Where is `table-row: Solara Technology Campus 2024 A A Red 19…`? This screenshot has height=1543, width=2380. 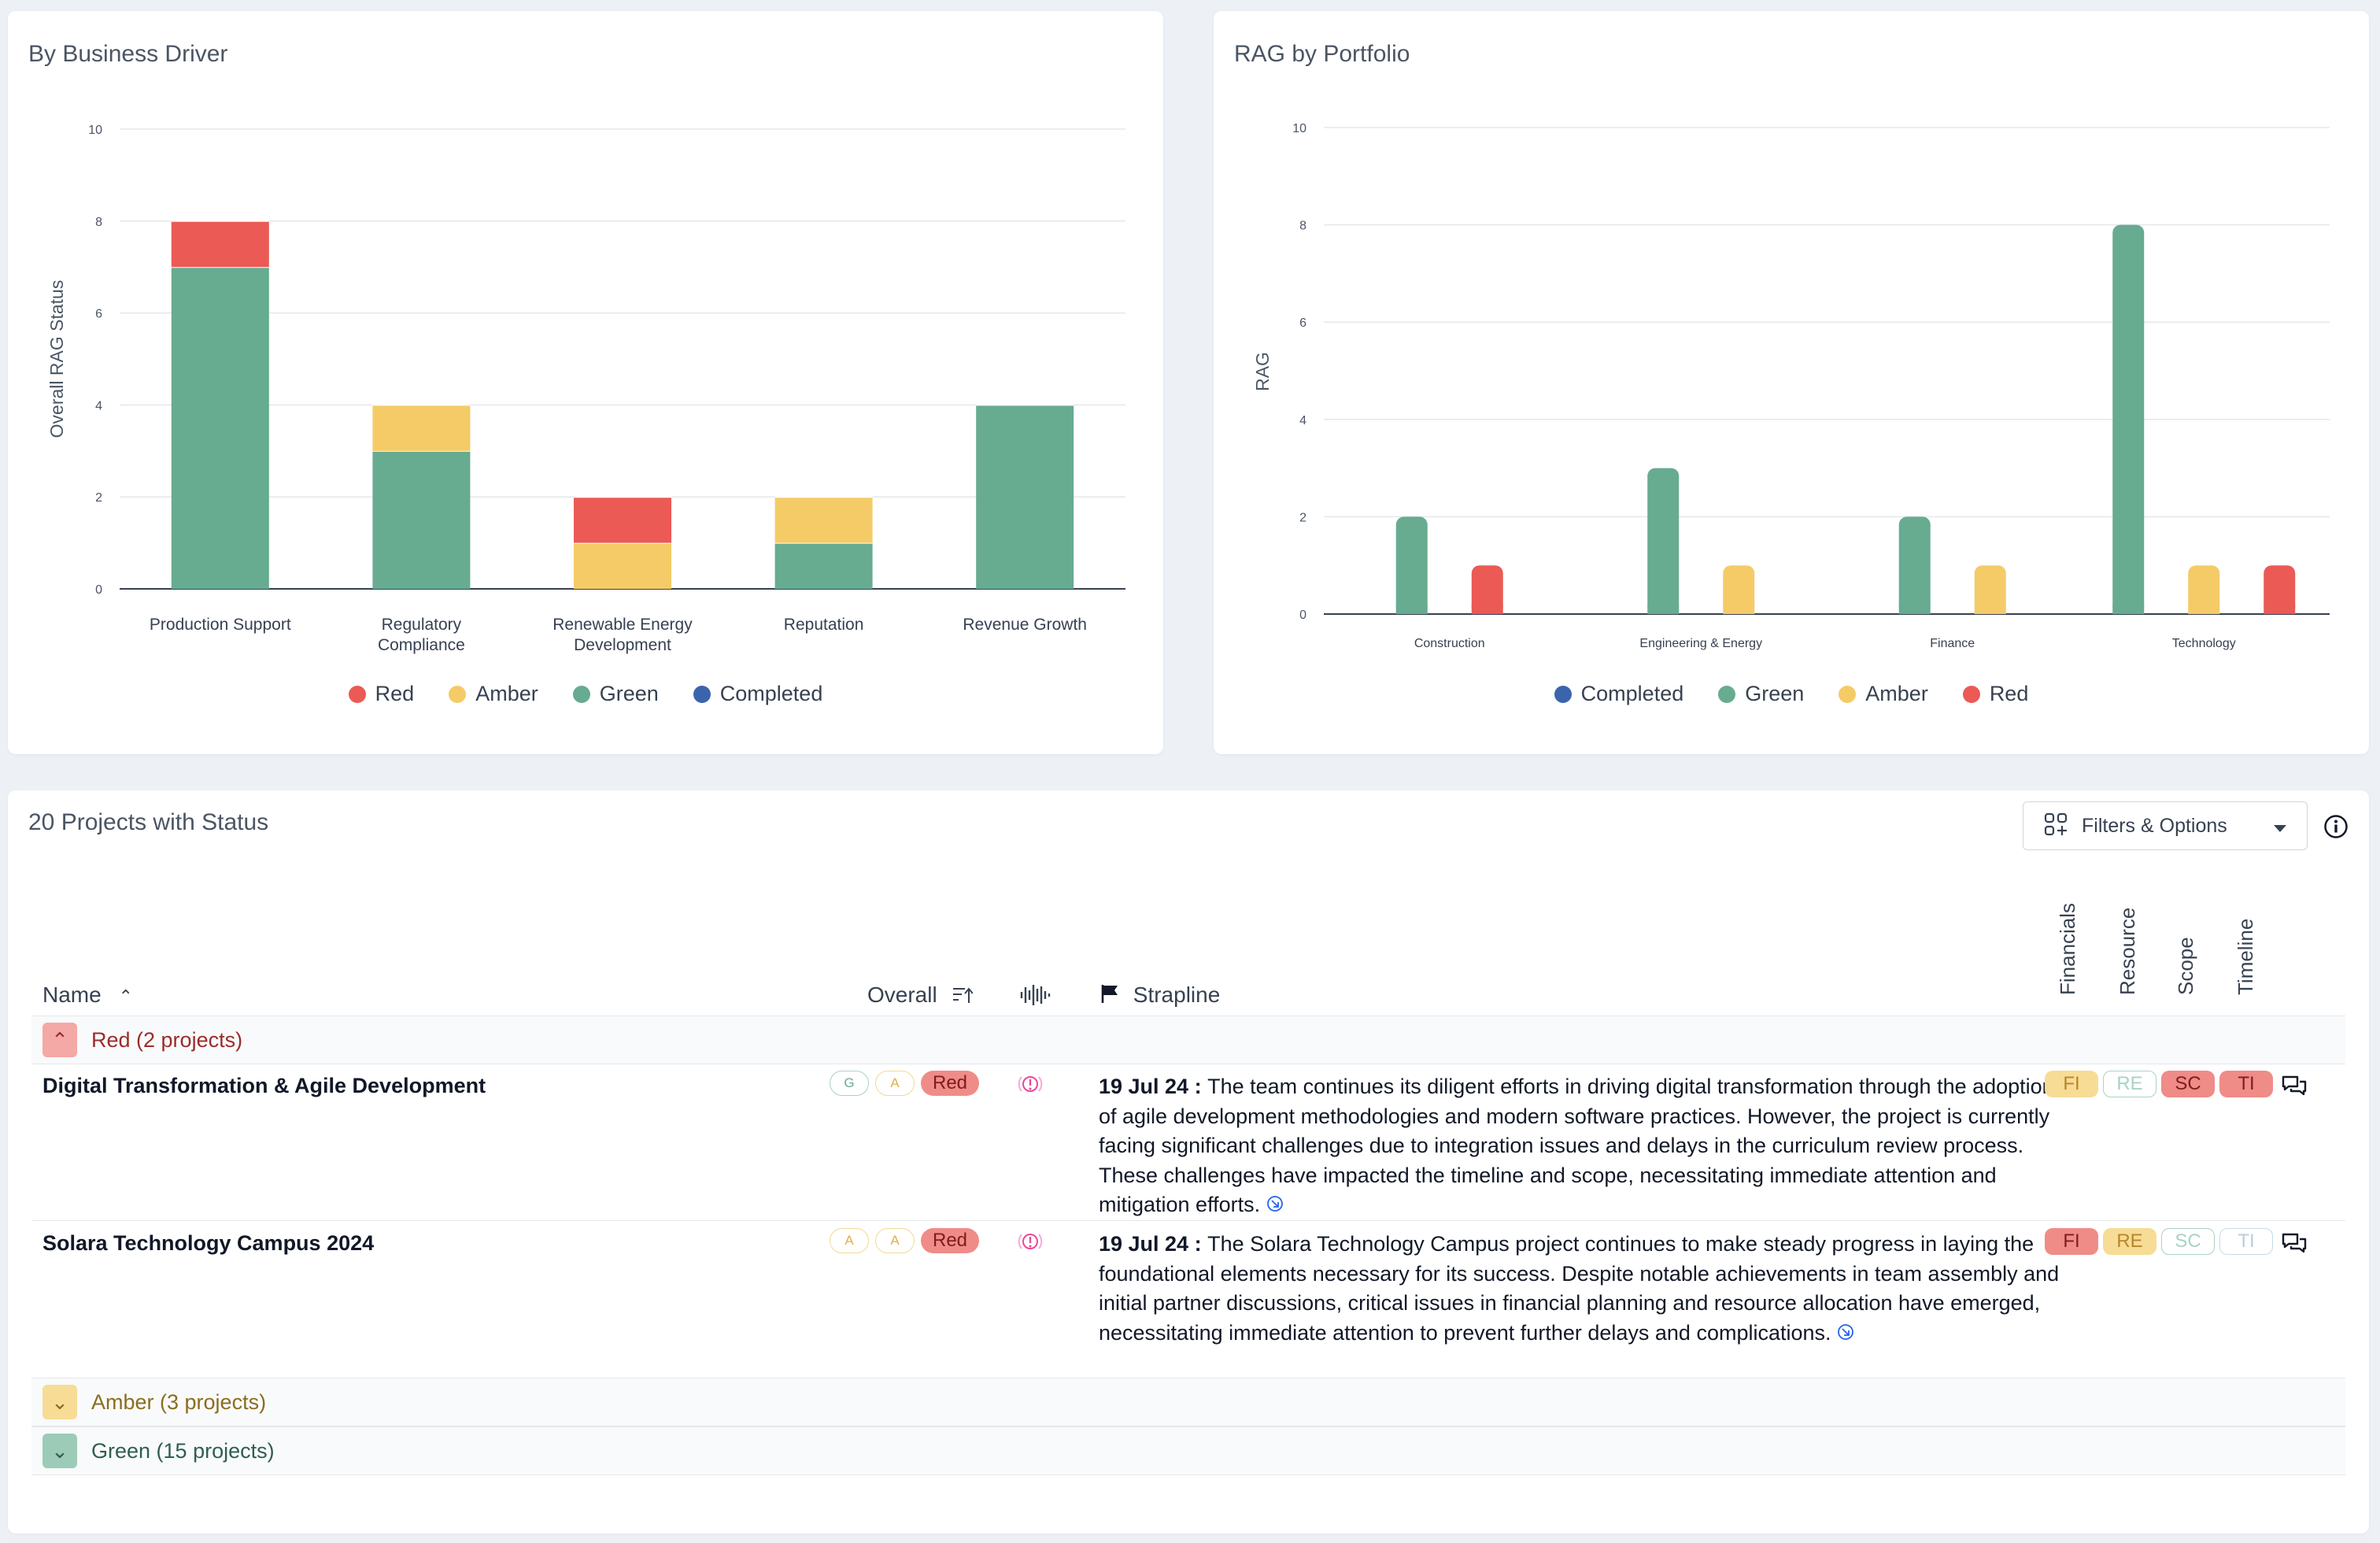
table-row: Solara Technology Campus 2024 A A Red 19… is located at coordinates (1188, 1299).